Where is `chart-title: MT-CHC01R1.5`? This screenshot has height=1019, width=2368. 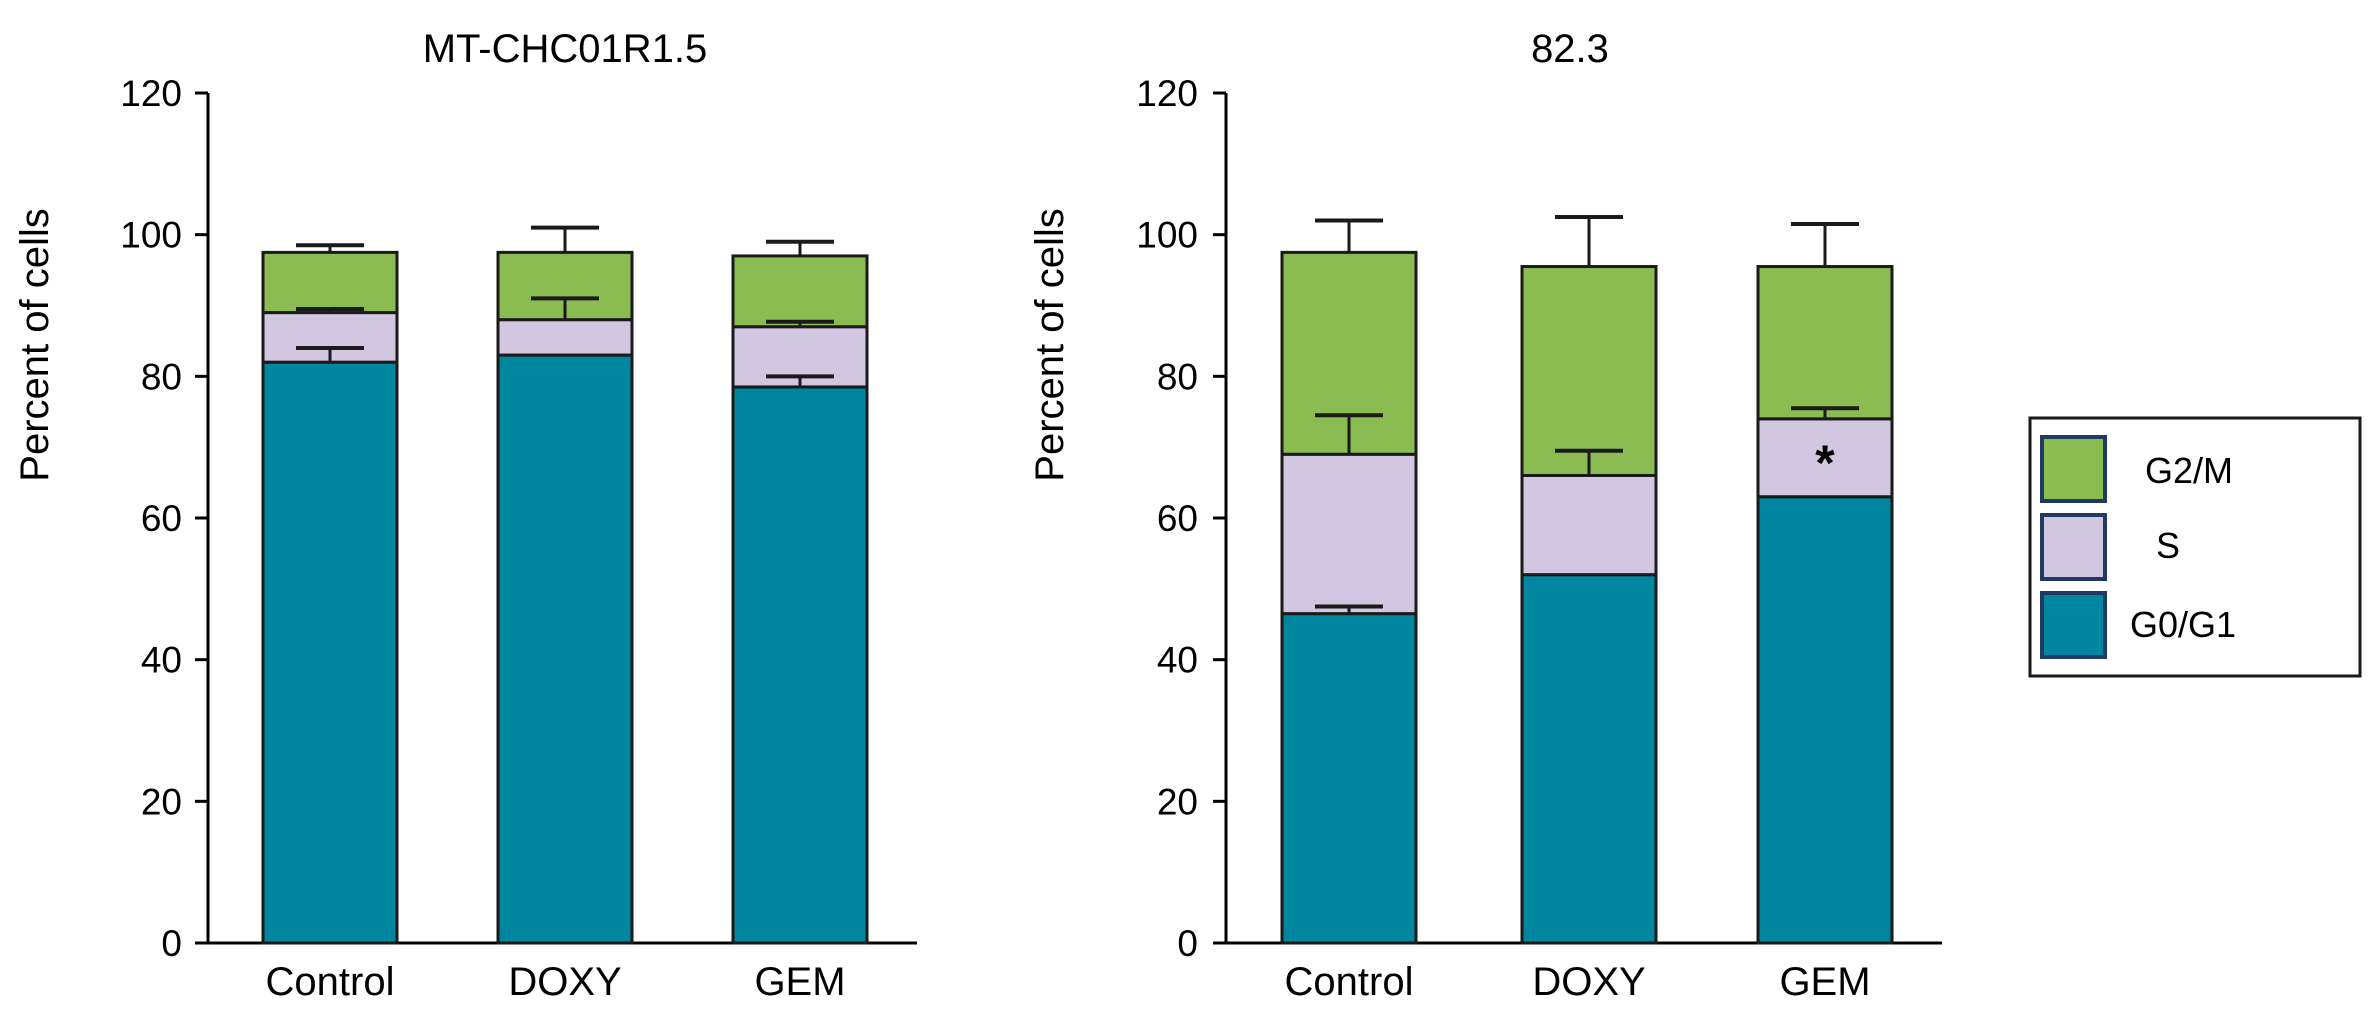 chart-title: MT-CHC01R1.5 is located at coordinates (565, 49).